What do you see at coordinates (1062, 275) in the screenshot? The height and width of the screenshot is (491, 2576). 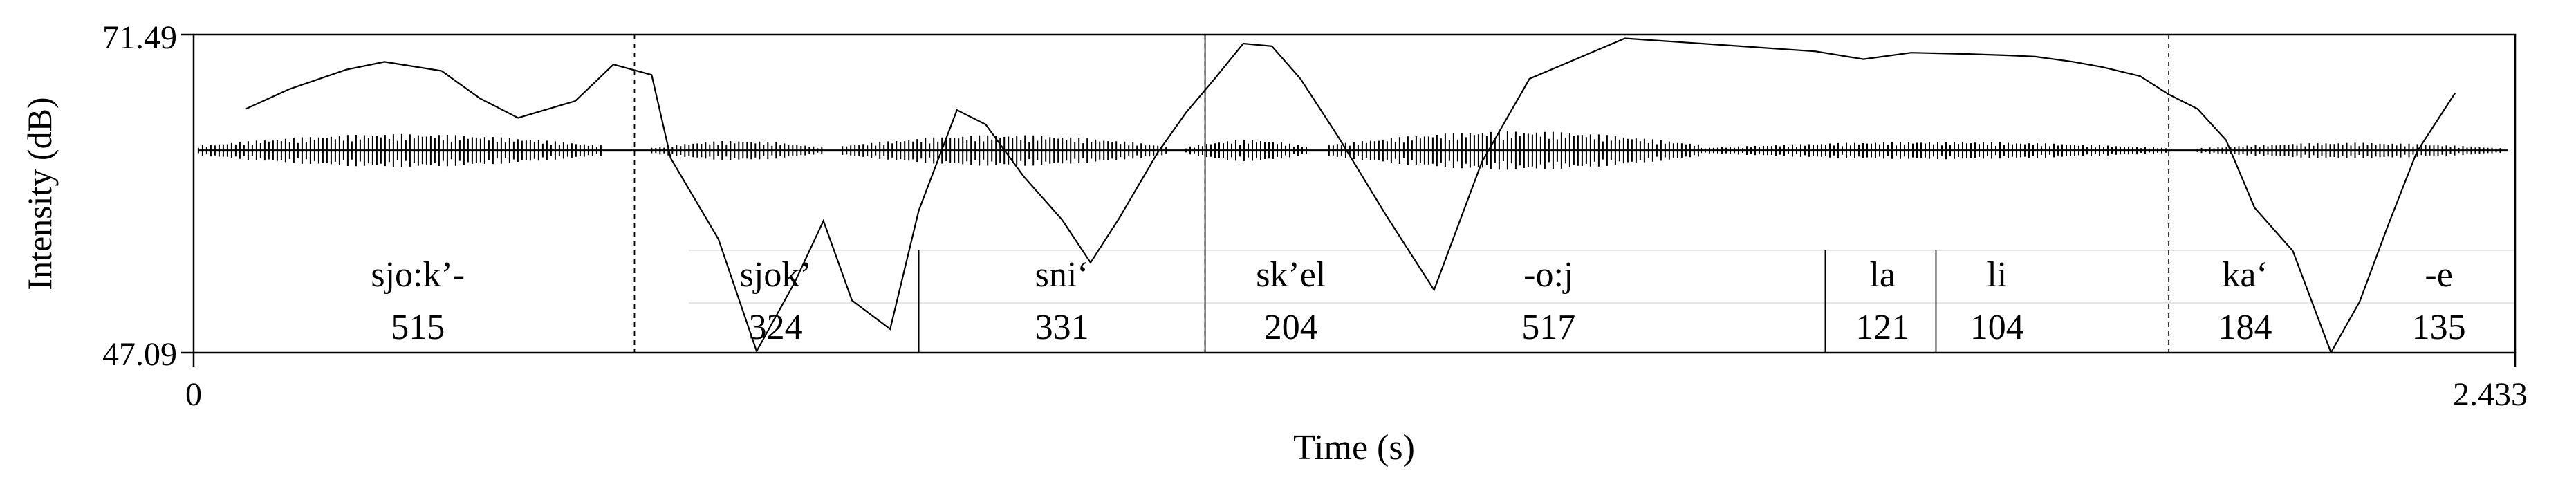 I see `segment-label: sni‘` at bounding box center [1062, 275].